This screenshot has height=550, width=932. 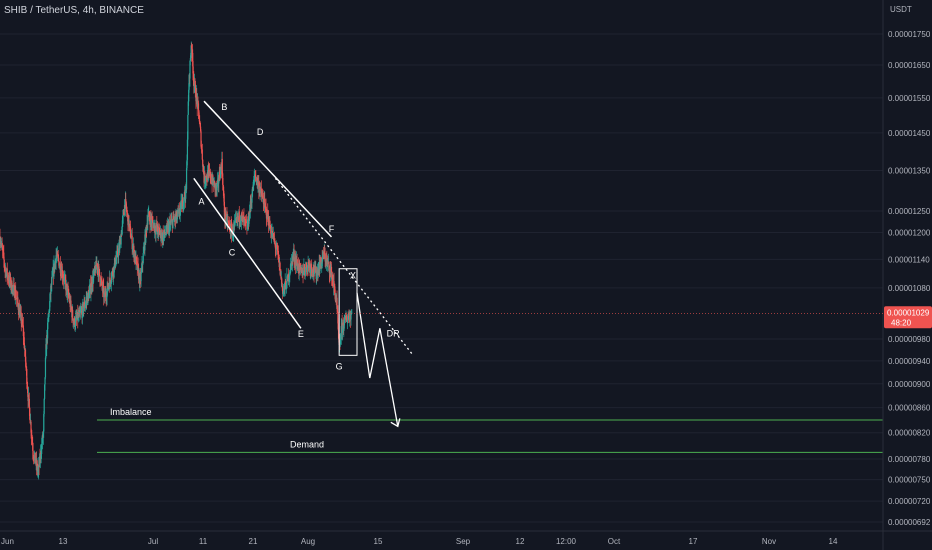 I want to click on price-tick-label: 0.00000940, so click(x=909, y=361).